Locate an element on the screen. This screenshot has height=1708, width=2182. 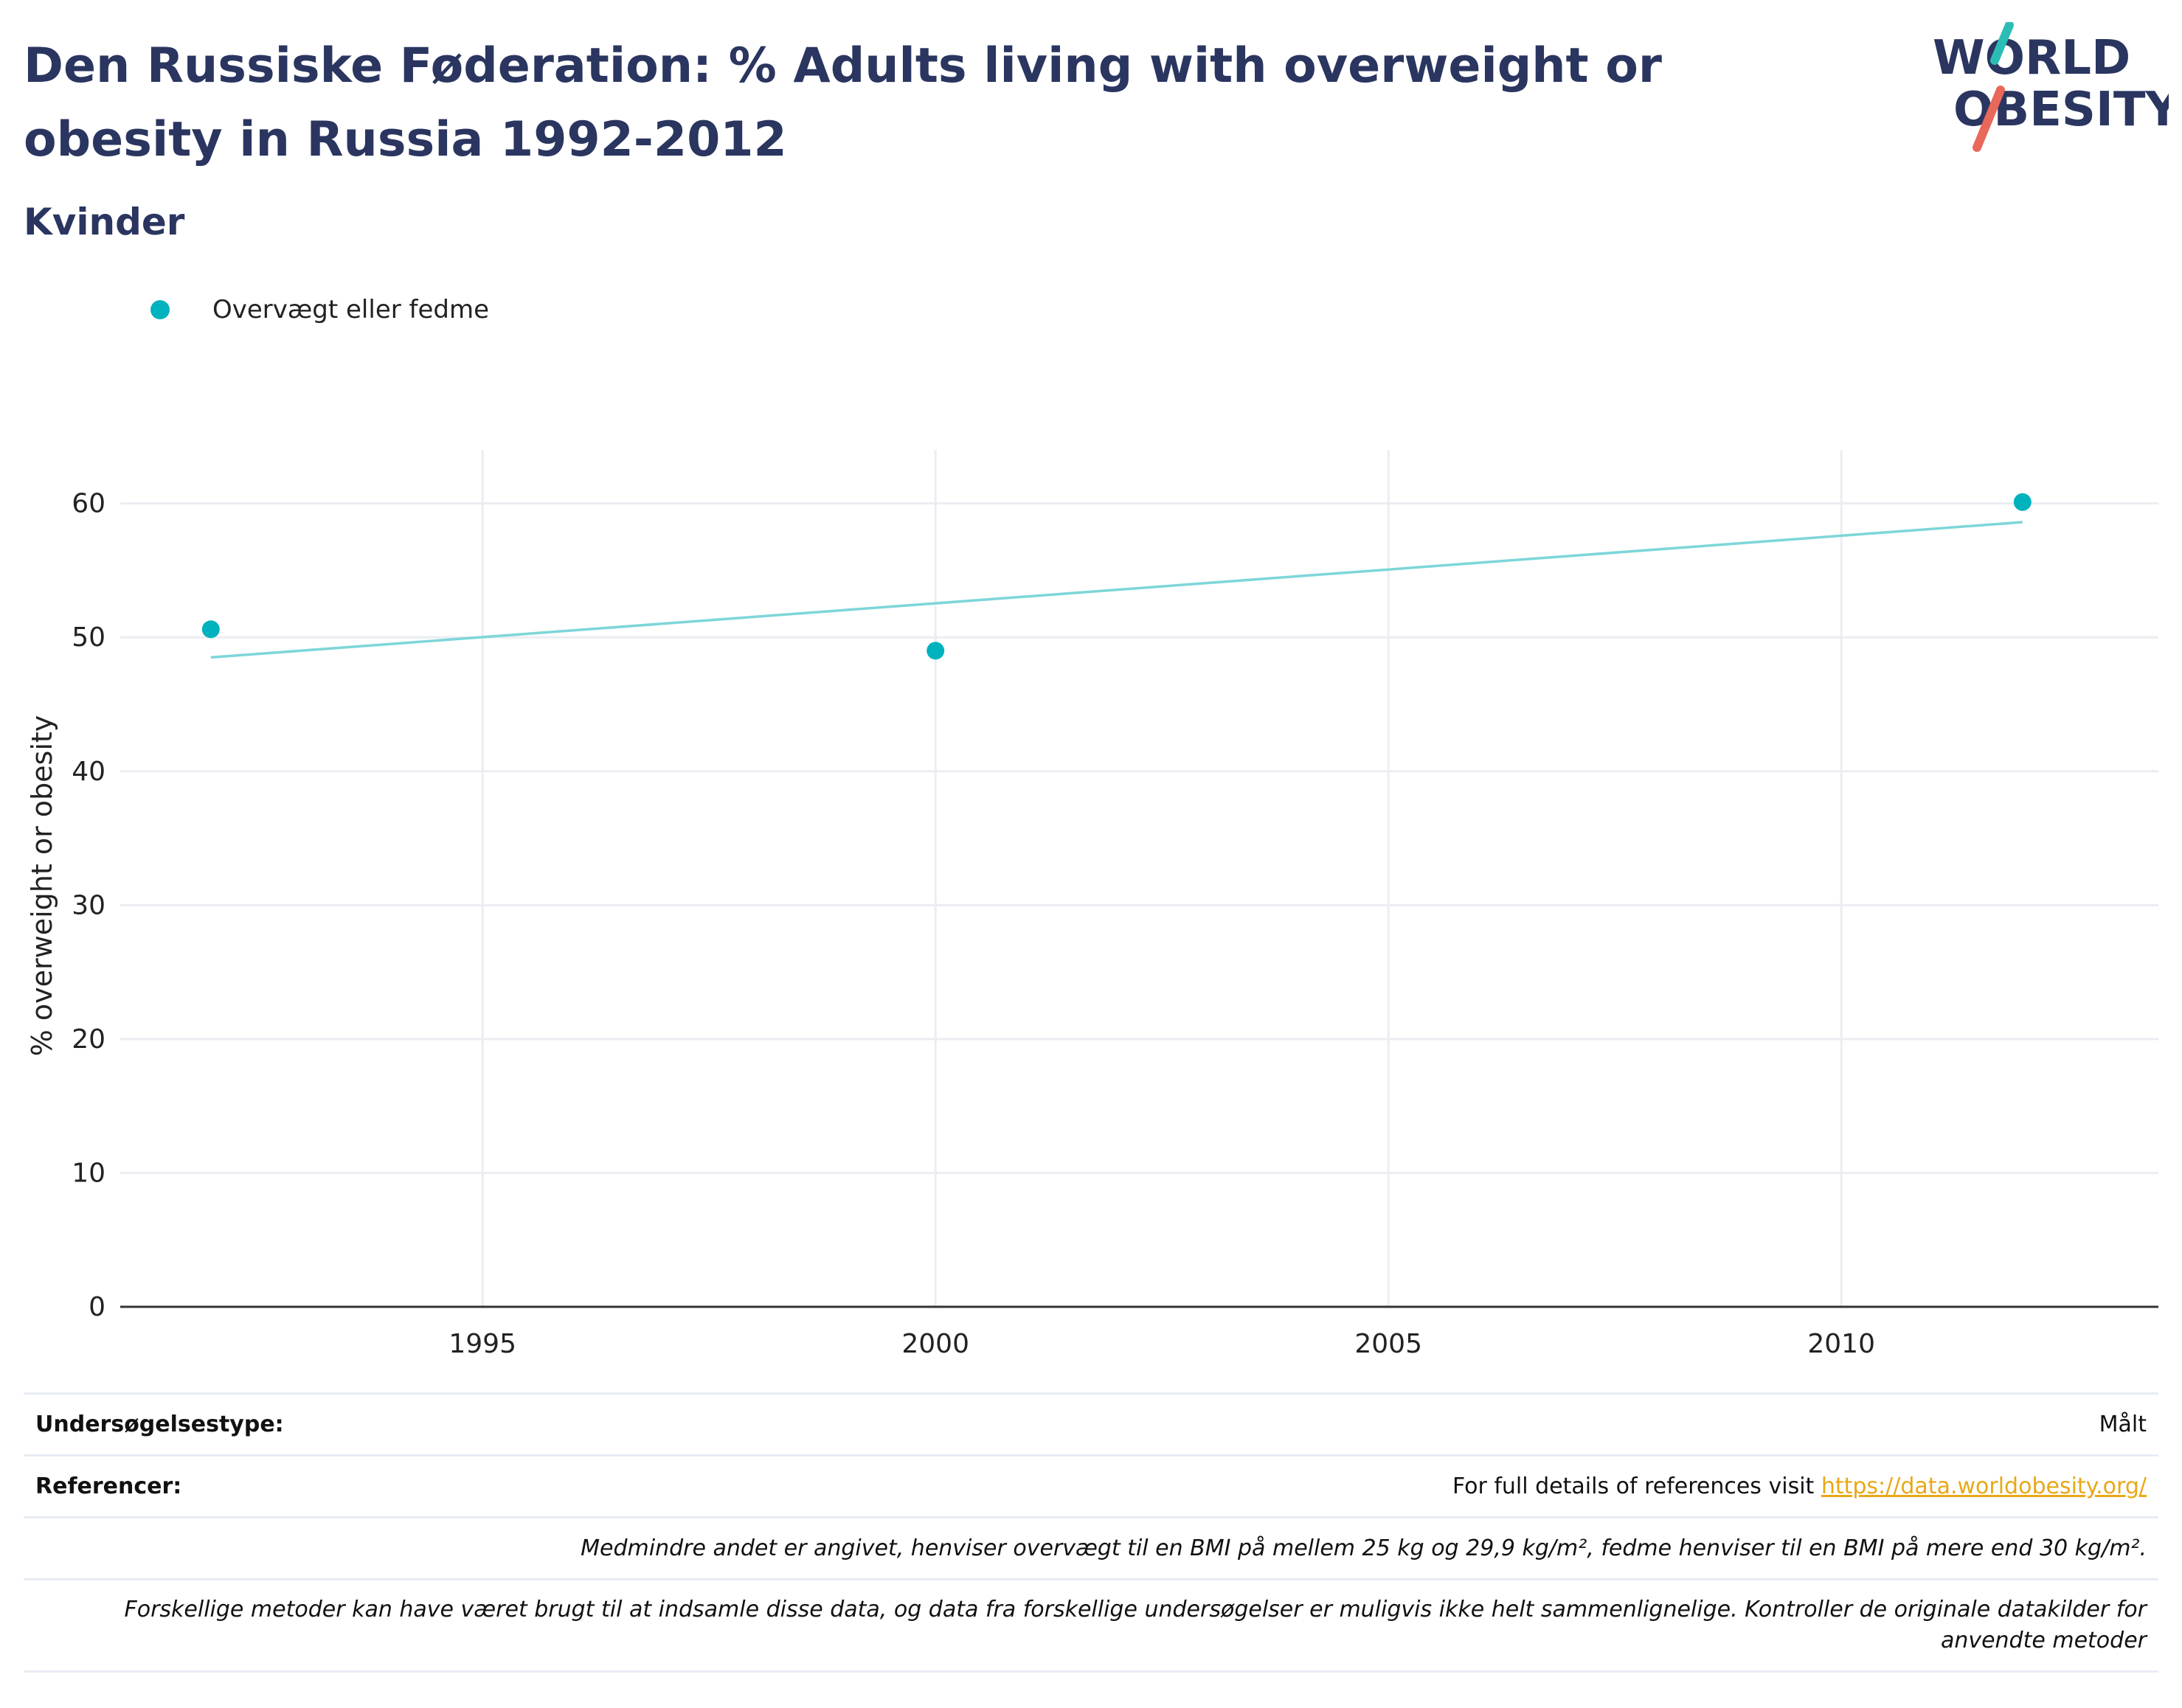
y-tick-label: 20 is located at coordinates (88, 1039).